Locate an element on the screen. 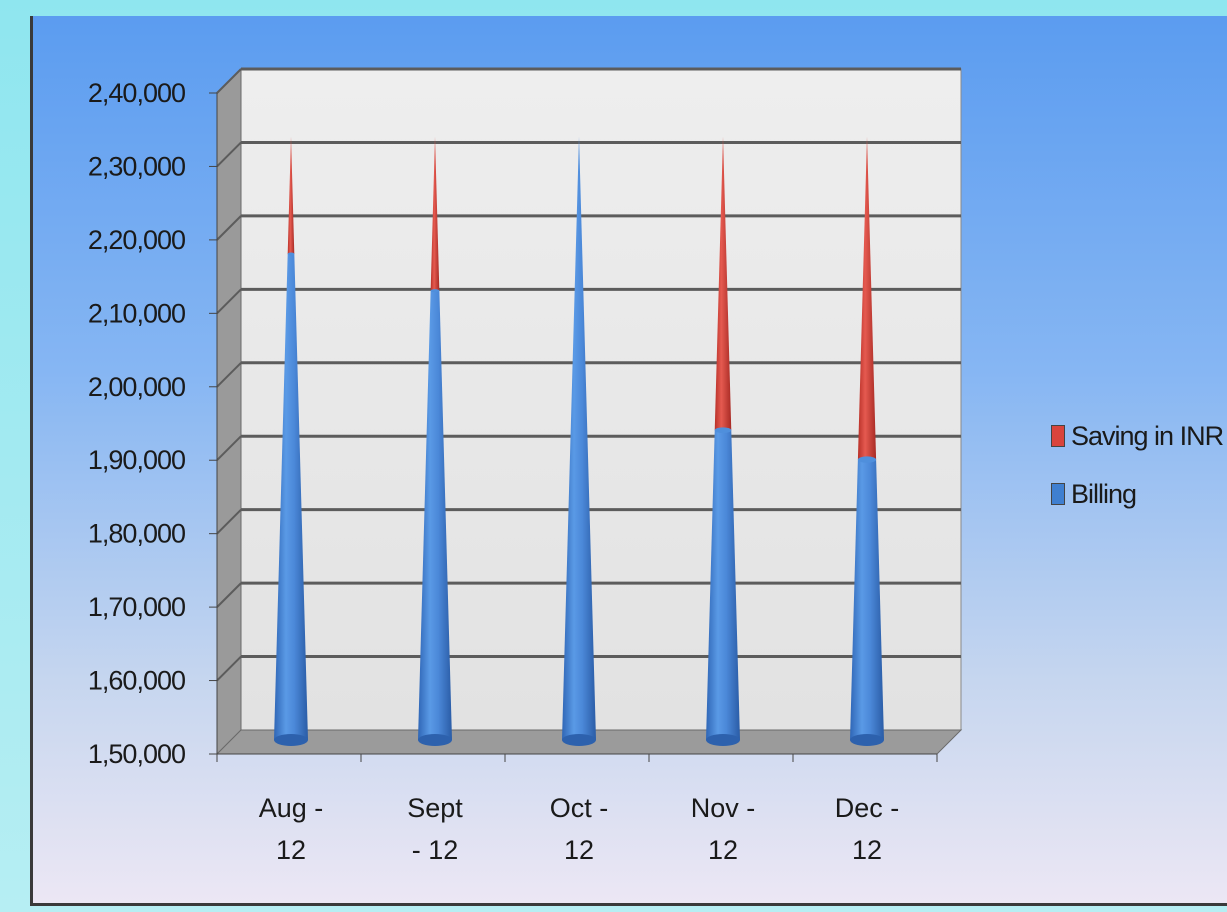 The height and width of the screenshot is (912, 1227). y-tick-label: 1,90,000 is located at coordinates (136, 460).